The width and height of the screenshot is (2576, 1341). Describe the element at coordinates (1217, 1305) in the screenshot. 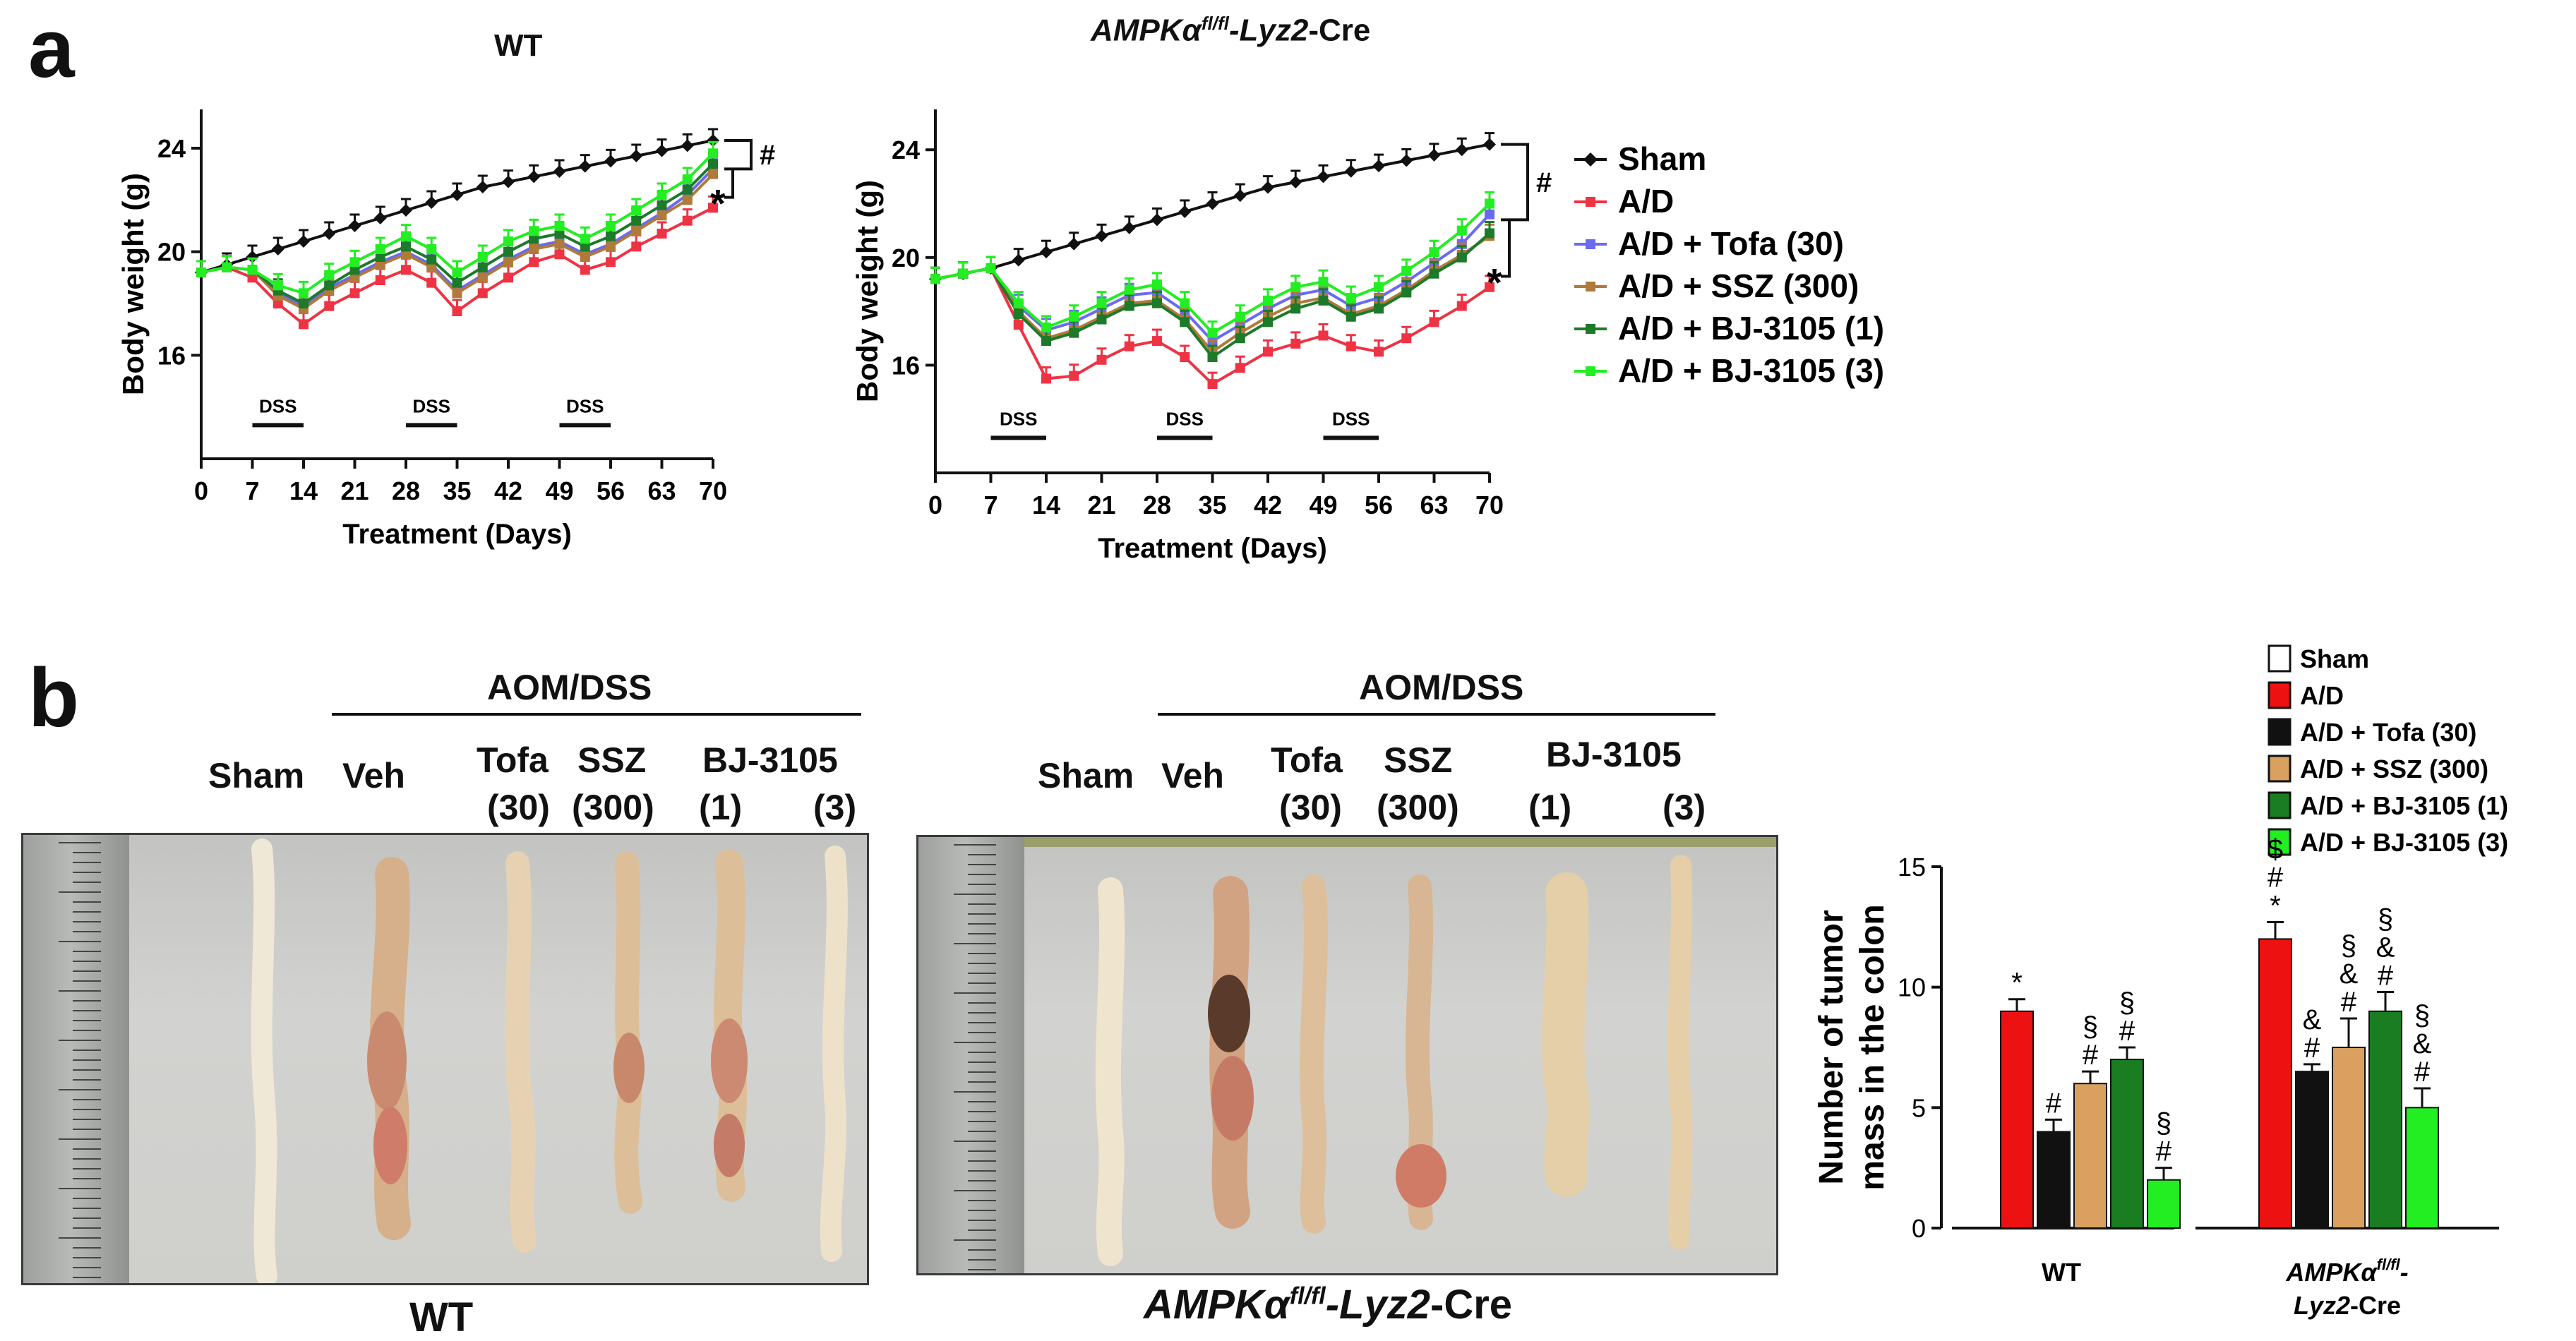

I see `ko-caption-main: AMPKα` at that location.